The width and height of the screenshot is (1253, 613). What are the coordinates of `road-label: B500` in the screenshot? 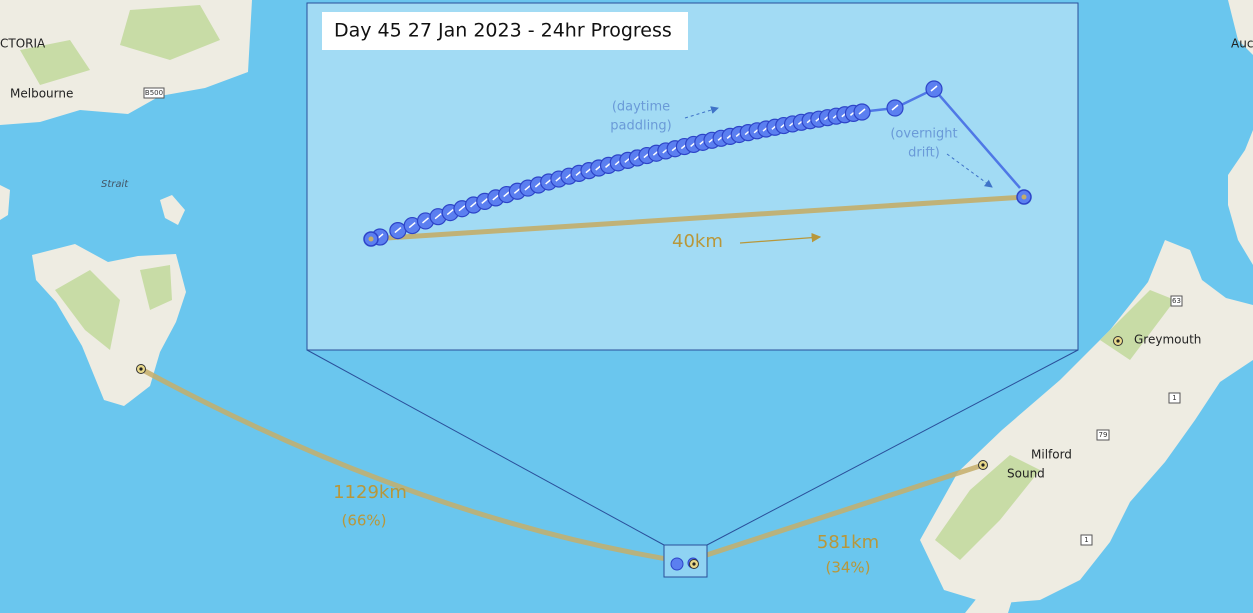 It's located at (154, 93).